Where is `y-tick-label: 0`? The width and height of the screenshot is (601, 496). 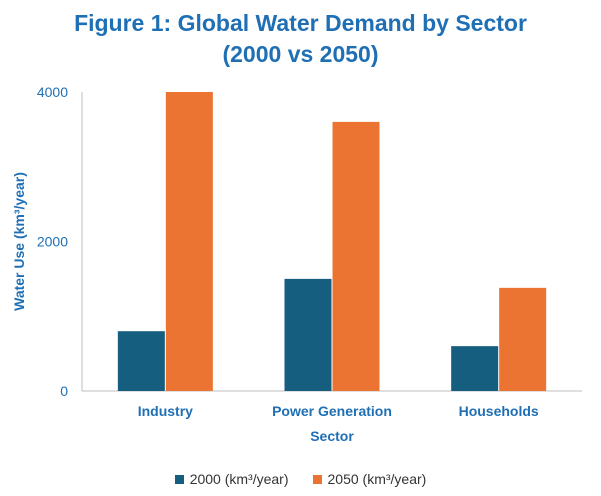
y-tick-label: 0 is located at coordinates (64, 391).